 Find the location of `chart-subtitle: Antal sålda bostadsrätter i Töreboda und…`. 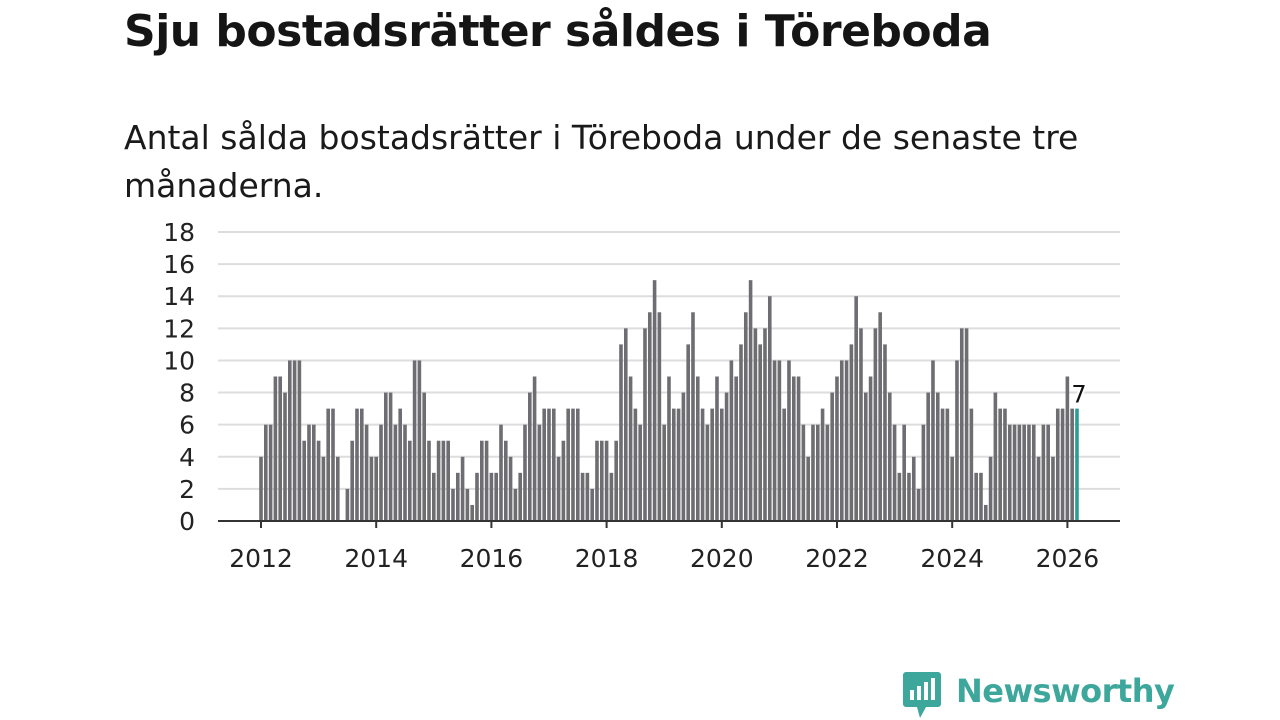

chart-subtitle: Antal sålda bostadsrätter i Töreboda und… is located at coordinates (601, 161).